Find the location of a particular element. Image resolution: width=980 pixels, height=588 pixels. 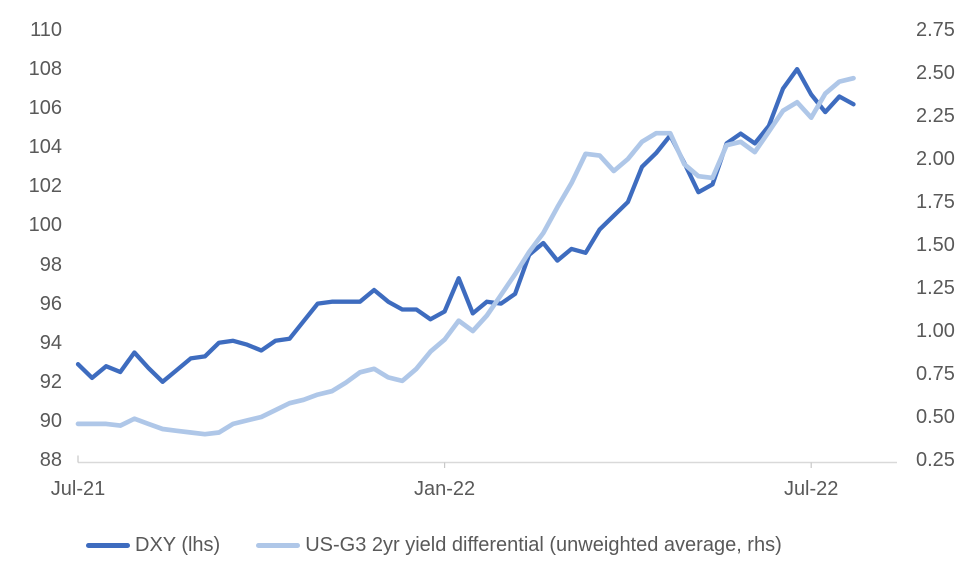

x-axis-tick-label: Jul-22 is located at coordinates (811, 489).